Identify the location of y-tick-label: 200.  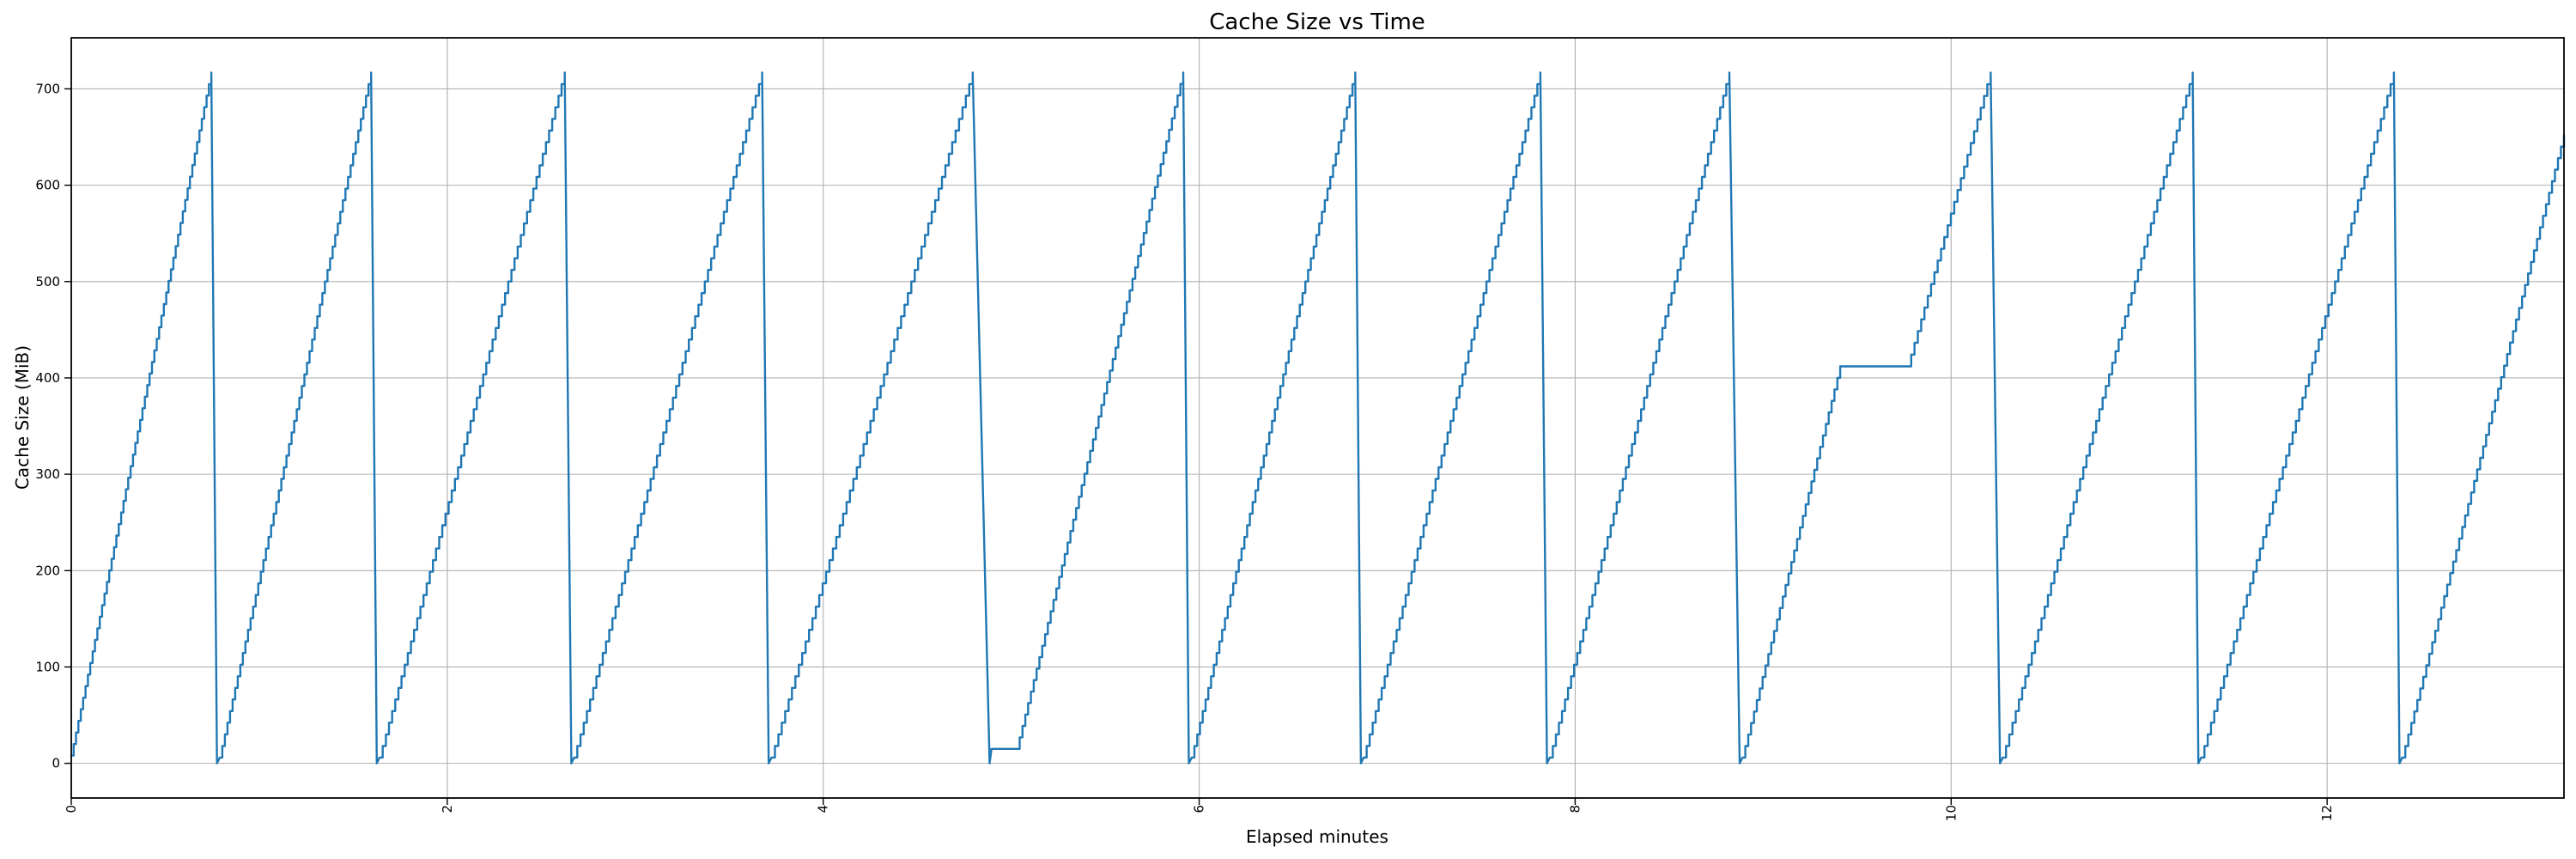
(48, 570).